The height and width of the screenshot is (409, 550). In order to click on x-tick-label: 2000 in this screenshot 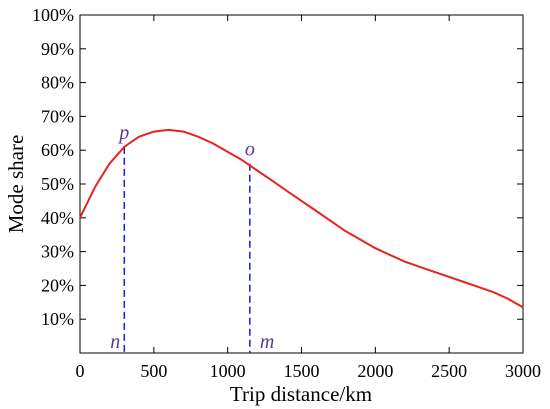, I will do `click(375, 371)`.